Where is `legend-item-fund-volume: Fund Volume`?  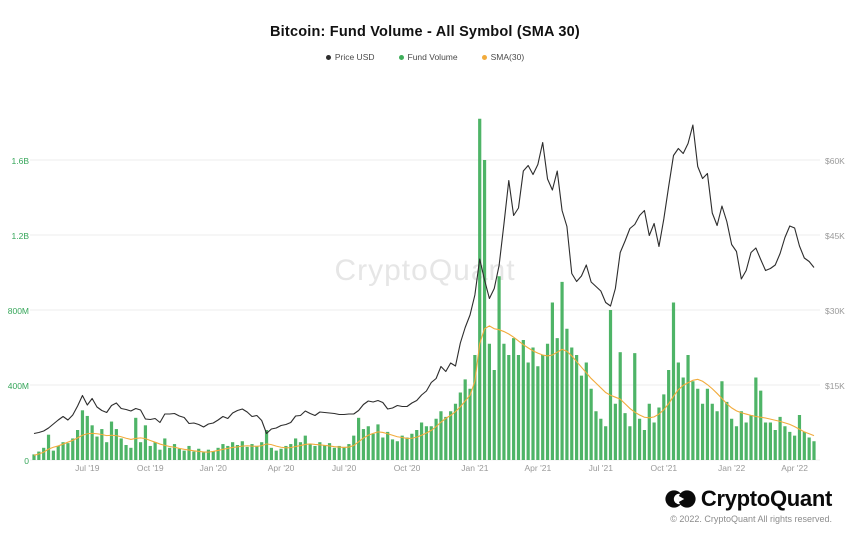 legend-item-fund-volume: Fund Volume is located at coordinates (428, 57).